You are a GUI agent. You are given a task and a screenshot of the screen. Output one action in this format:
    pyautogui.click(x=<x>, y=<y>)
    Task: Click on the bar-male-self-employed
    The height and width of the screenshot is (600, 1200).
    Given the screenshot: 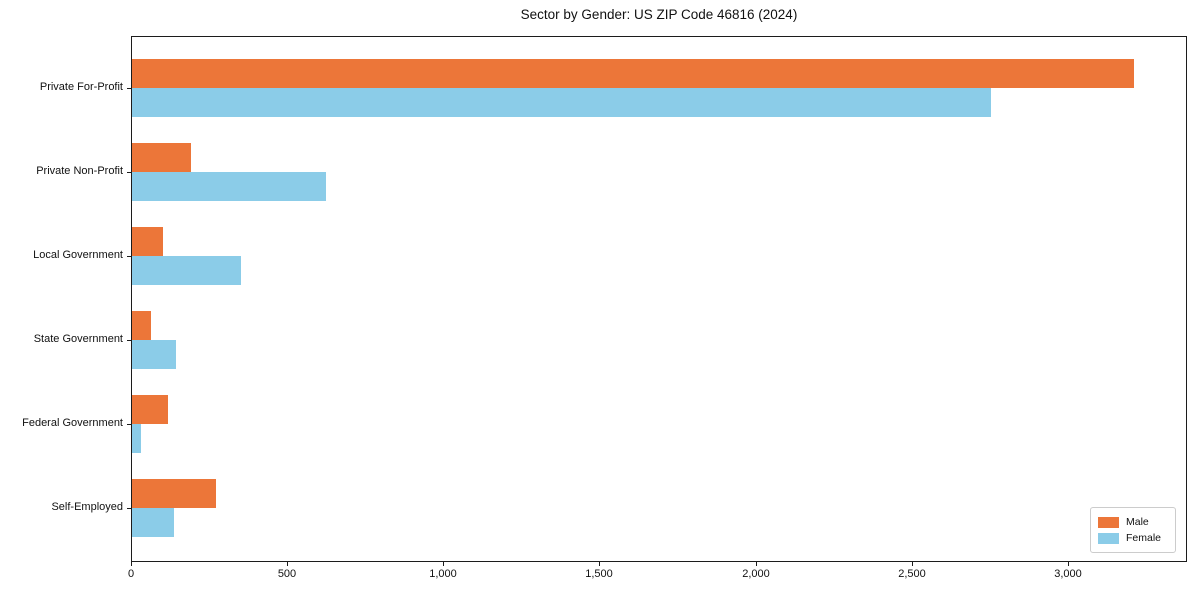 What is the action you would take?
    pyautogui.click(x=174, y=493)
    